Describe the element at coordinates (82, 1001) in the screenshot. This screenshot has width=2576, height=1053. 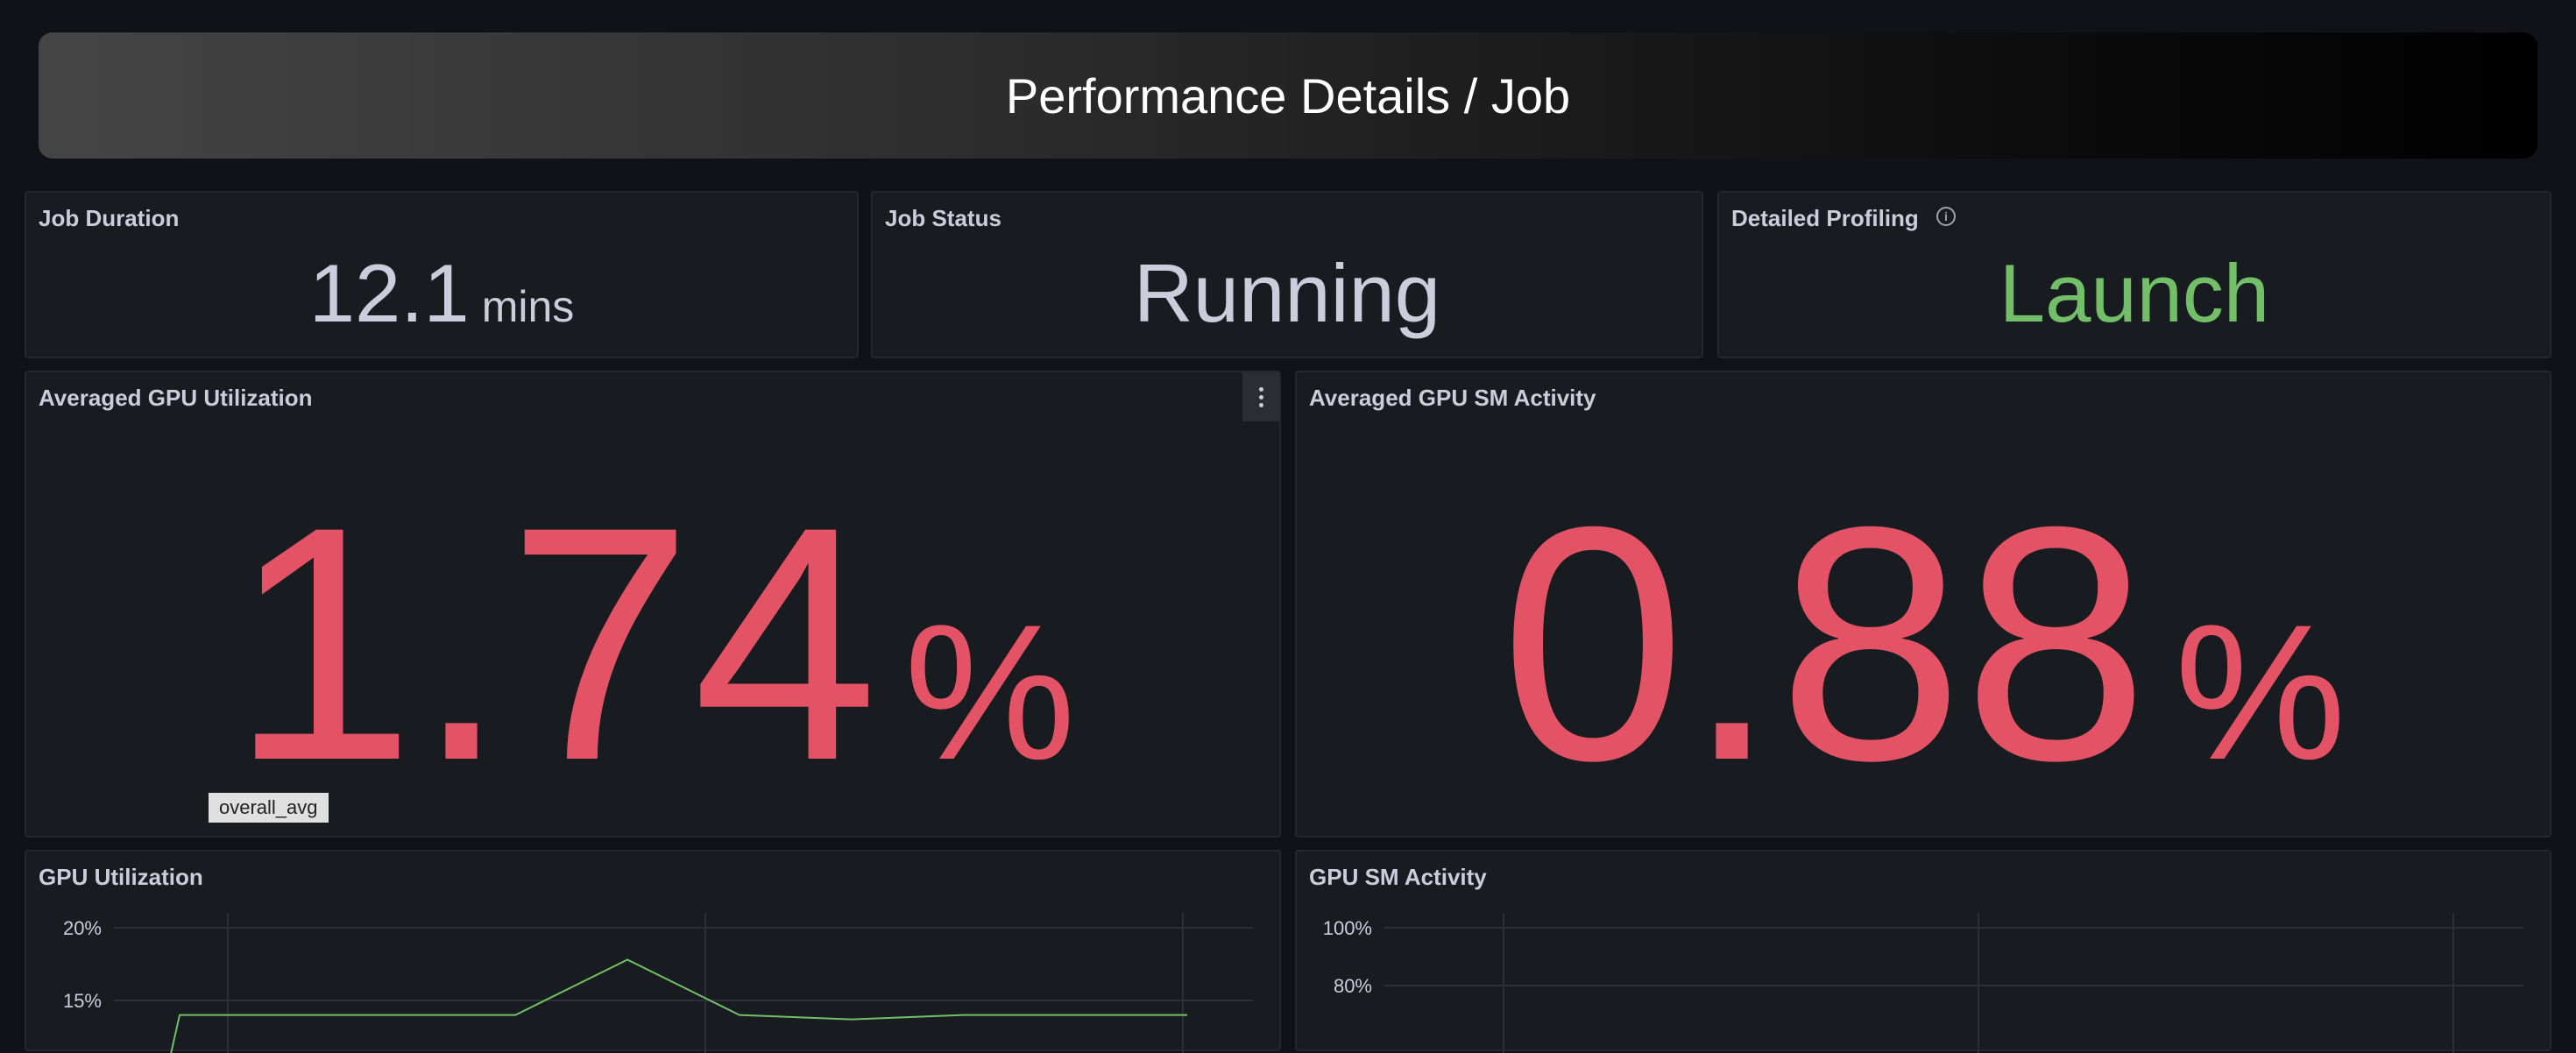
I see `y-tick-label: 15%` at that location.